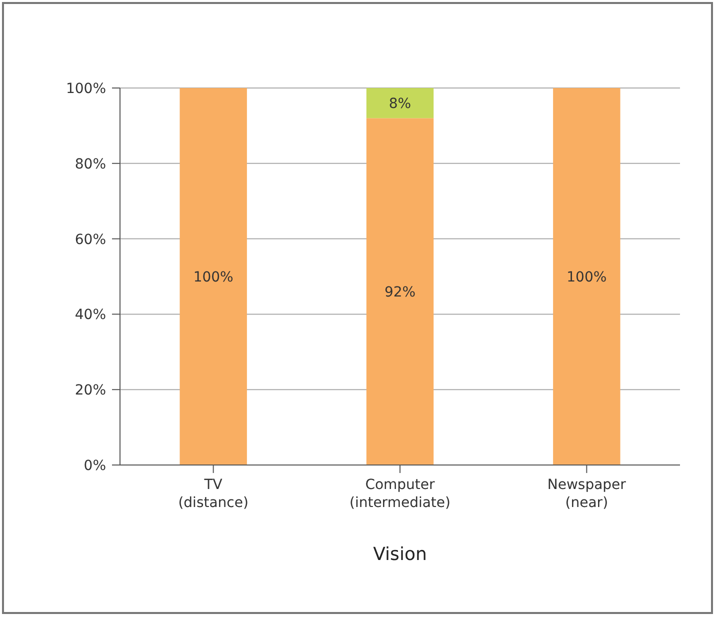 The image size is (719, 622). I want to click on x-tick-label: Computer (intermediate), so click(400, 494).